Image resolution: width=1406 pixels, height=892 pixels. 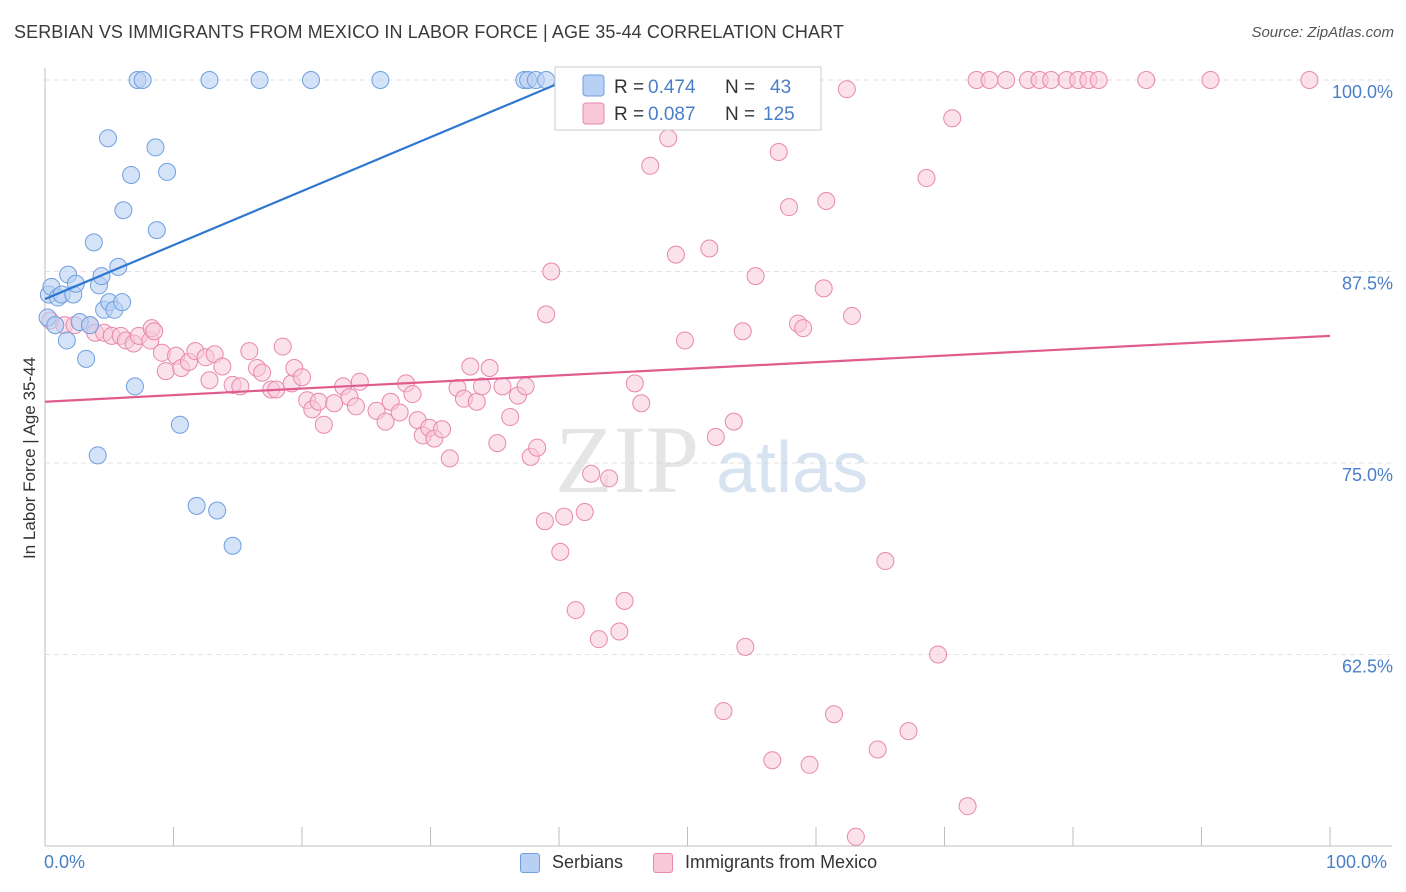 I want to click on source-label: Source: ZipAtlas.com, so click(x=1322, y=32).